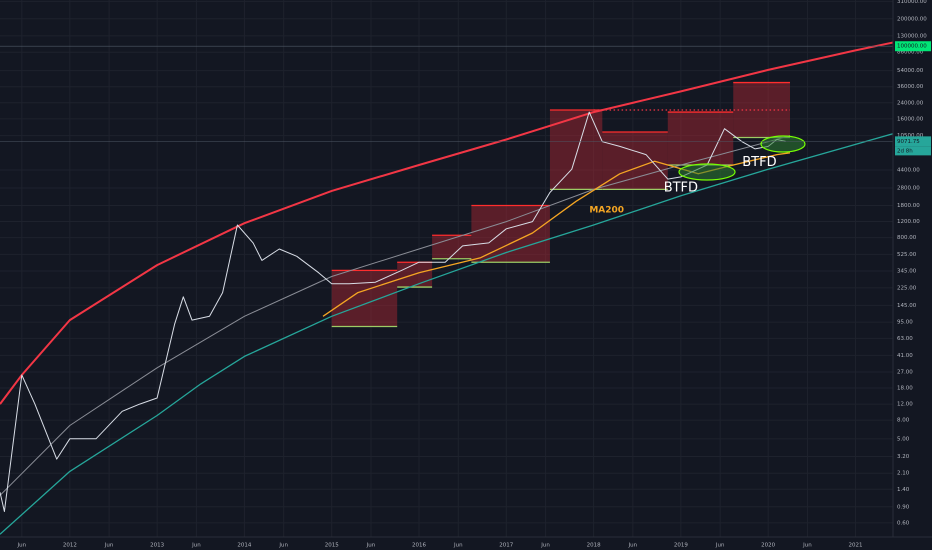 Image resolution: width=932 pixels, height=550 pixels. I want to click on x-tick-label: 2012, so click(70, 546).